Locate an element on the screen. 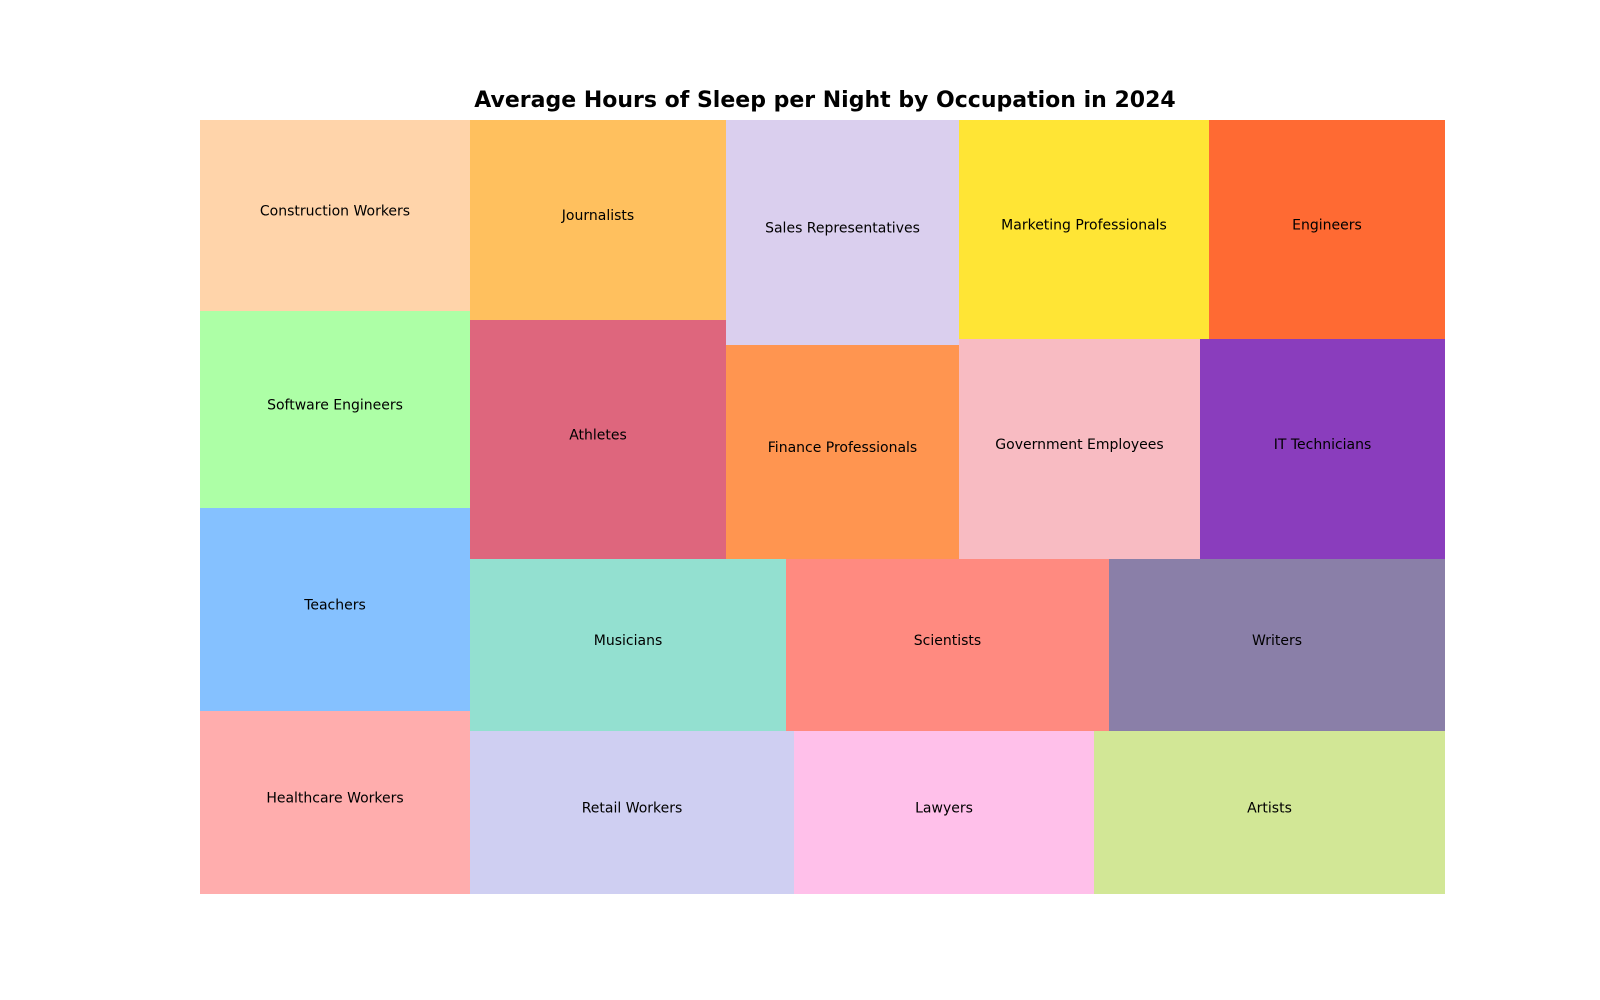 The image size is (1600, 1000). treemap-cell-government-employees: Government Employees is located at coordinates (1079, 449).